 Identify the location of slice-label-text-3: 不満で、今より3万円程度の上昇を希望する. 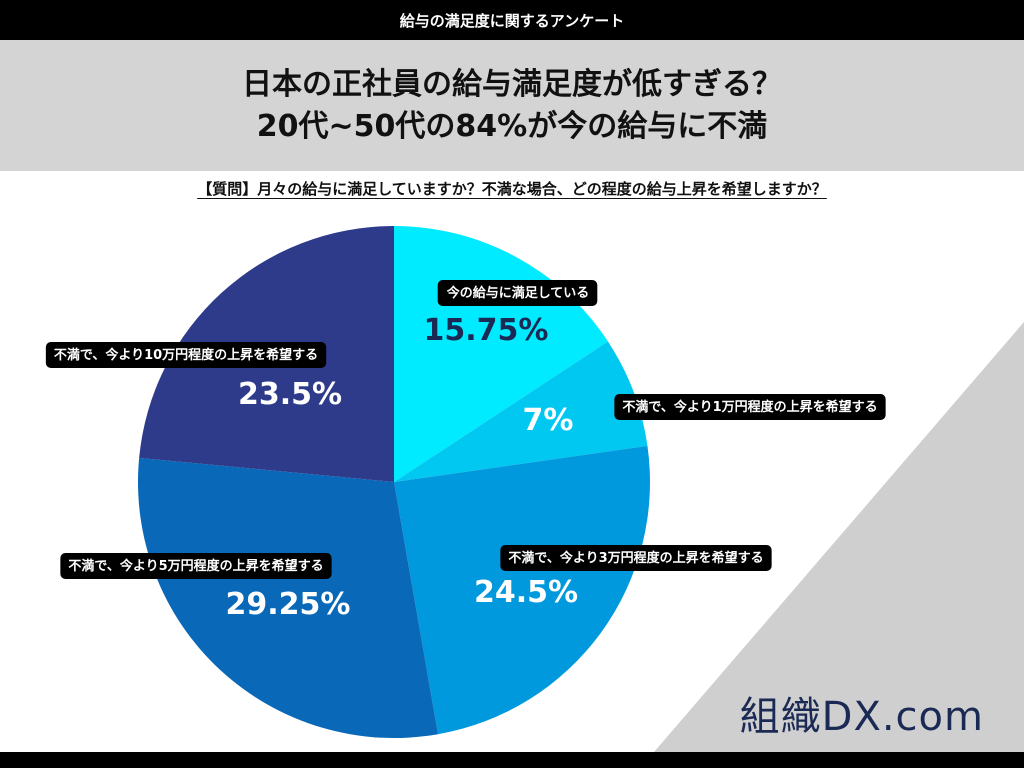
(635, 558).